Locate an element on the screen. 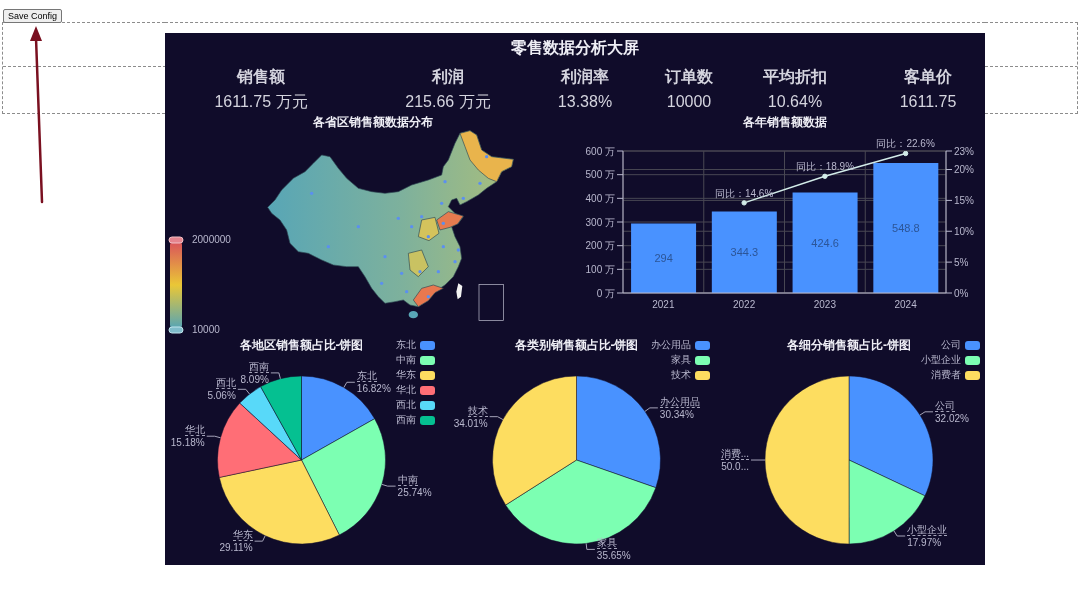 The height and width of the screenshot is (603, 1080). x-tick-label: 2024 is located at coordinates (906, 305).